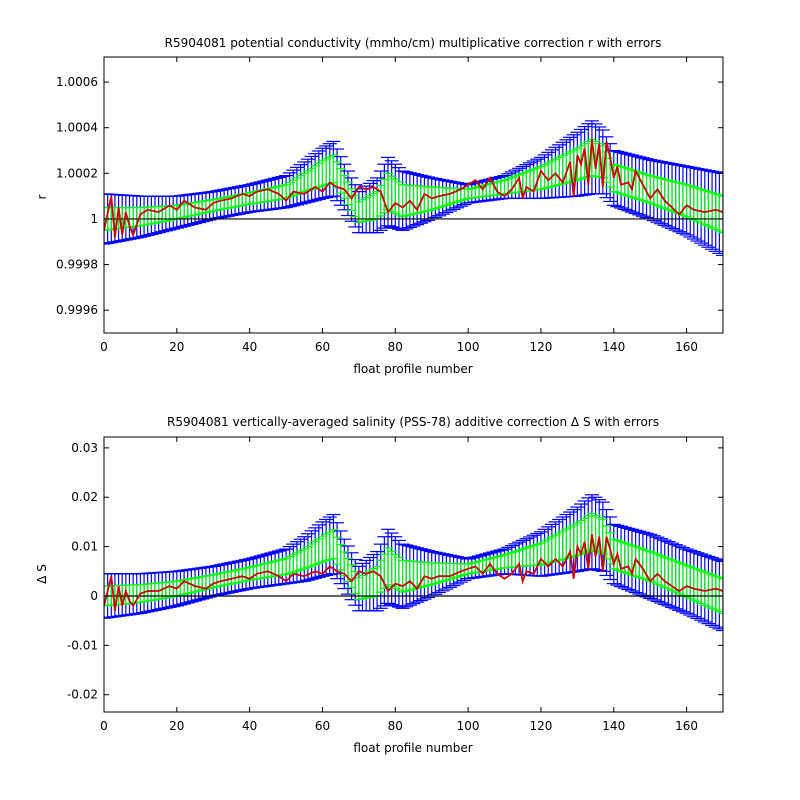 The width and height of the screenshot is (800, 800). Describe the element at coordinates (395, 726) in the screenshot. I see `panel-delta-s-x-tick-label: 80` at that location.